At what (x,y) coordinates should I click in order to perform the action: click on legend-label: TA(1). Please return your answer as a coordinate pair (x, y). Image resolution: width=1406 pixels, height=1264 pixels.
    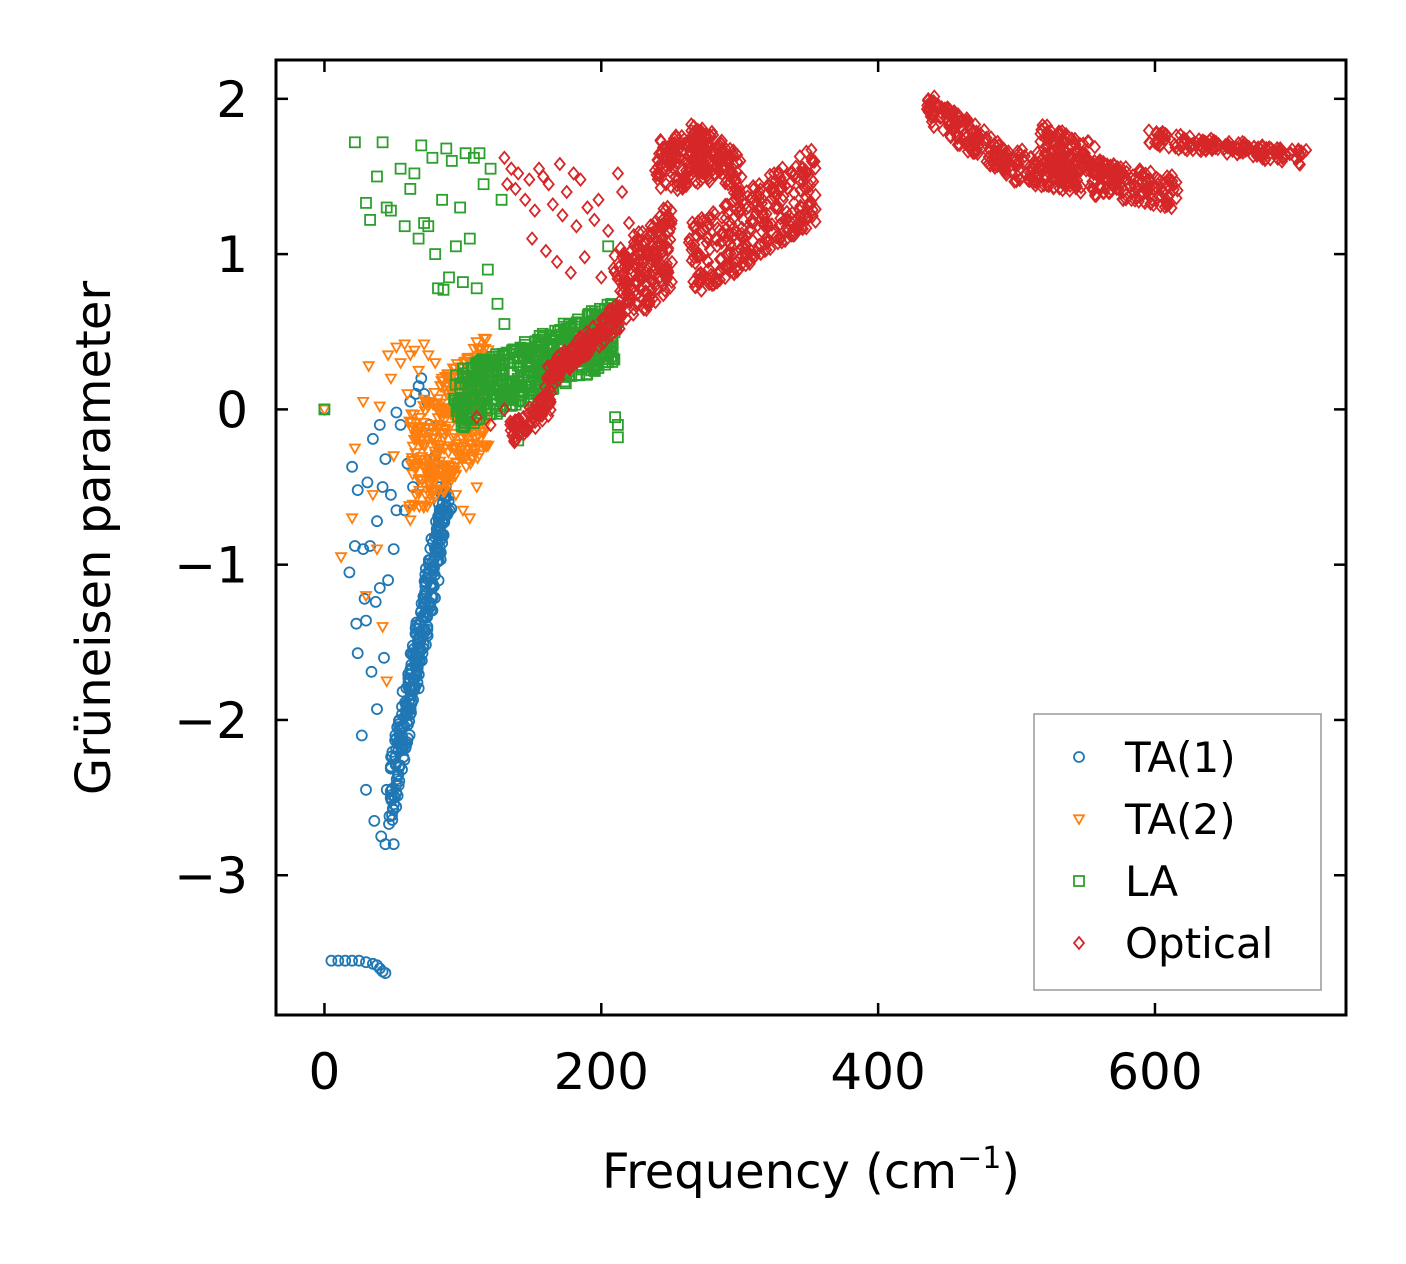
    Looking at the image, I should click on (1180, 757).